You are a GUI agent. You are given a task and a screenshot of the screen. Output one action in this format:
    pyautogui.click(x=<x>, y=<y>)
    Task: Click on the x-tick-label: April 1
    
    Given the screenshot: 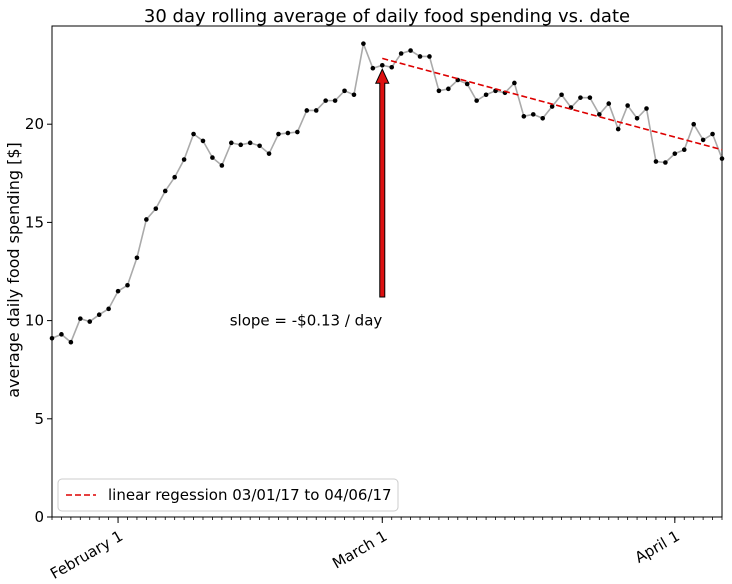 What is the action you would take?
    pyautogui.click(x=657, y=547)
    